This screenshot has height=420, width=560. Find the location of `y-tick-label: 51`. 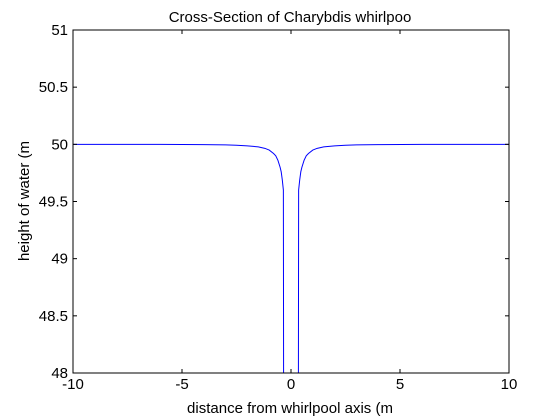

y-tick-label: 51 is located at coordinates (59, 30).